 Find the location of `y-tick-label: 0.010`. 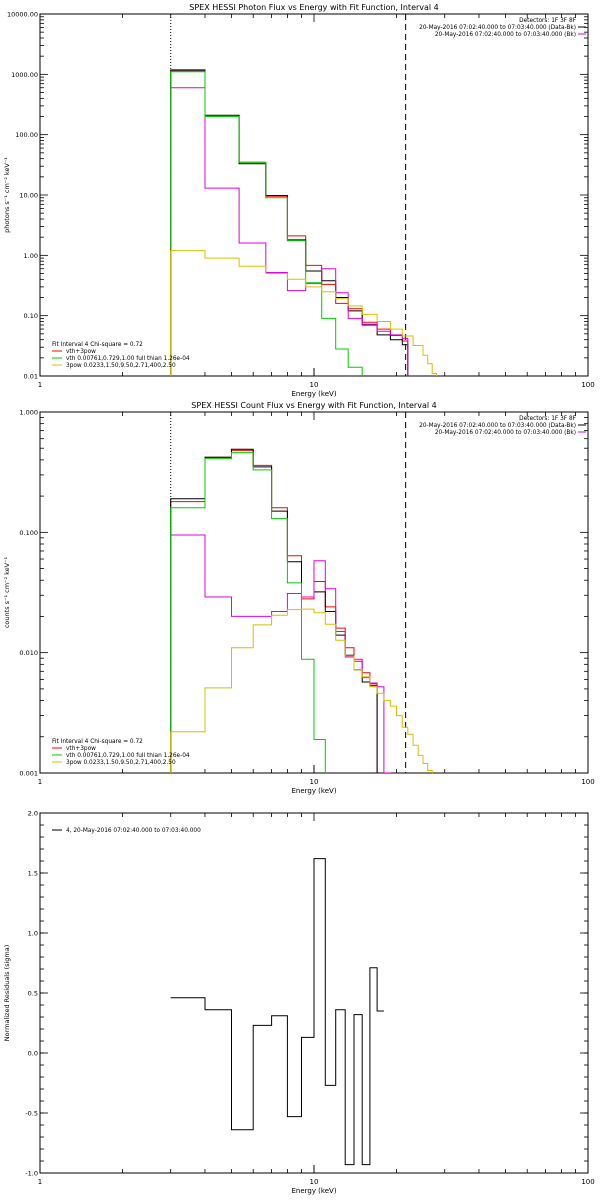

y-tick-label: 0.010 is located at coordinates (28, 653).